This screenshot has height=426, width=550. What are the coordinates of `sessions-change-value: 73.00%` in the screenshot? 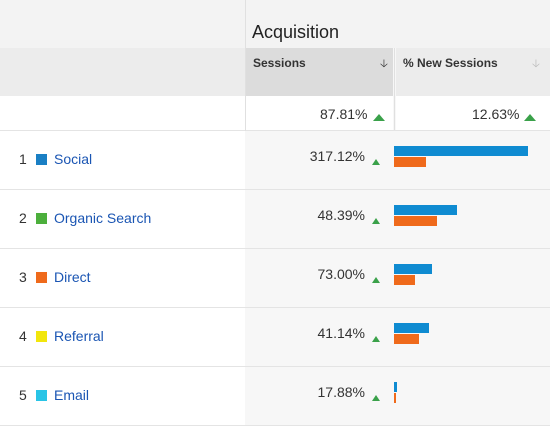 It's located at (341, 274).